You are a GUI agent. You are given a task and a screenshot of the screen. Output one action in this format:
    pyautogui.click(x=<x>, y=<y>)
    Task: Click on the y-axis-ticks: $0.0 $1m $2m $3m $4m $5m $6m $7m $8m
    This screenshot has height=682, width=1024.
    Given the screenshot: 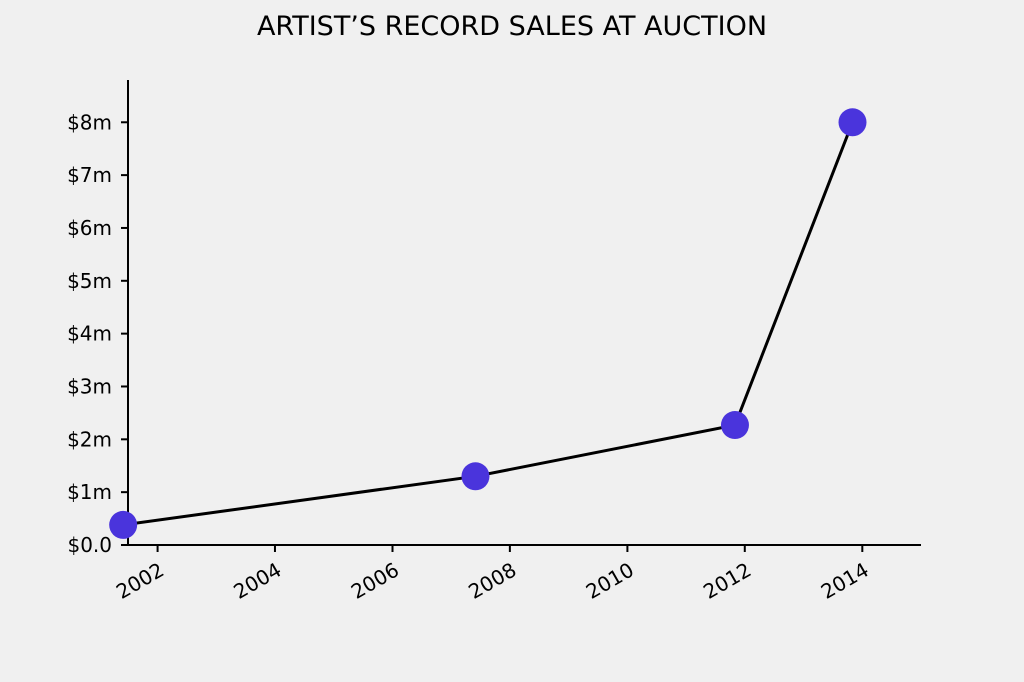 What is the action you would take?
    pyautogui.click(x=97, y=333)
    